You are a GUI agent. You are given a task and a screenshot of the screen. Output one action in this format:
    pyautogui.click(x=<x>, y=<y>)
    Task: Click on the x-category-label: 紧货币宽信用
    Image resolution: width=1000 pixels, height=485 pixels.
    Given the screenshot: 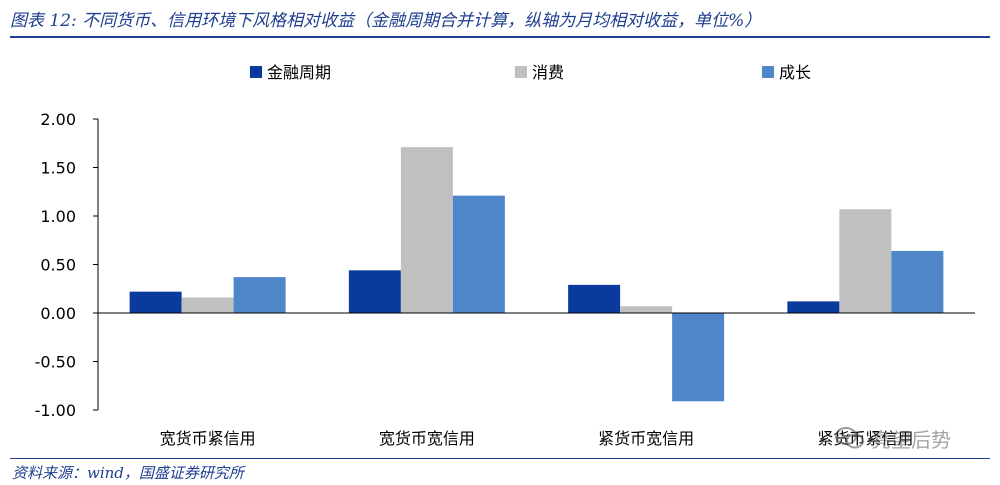 What is the action you would take?
    pyautogui.click(x=646, y=438)
    